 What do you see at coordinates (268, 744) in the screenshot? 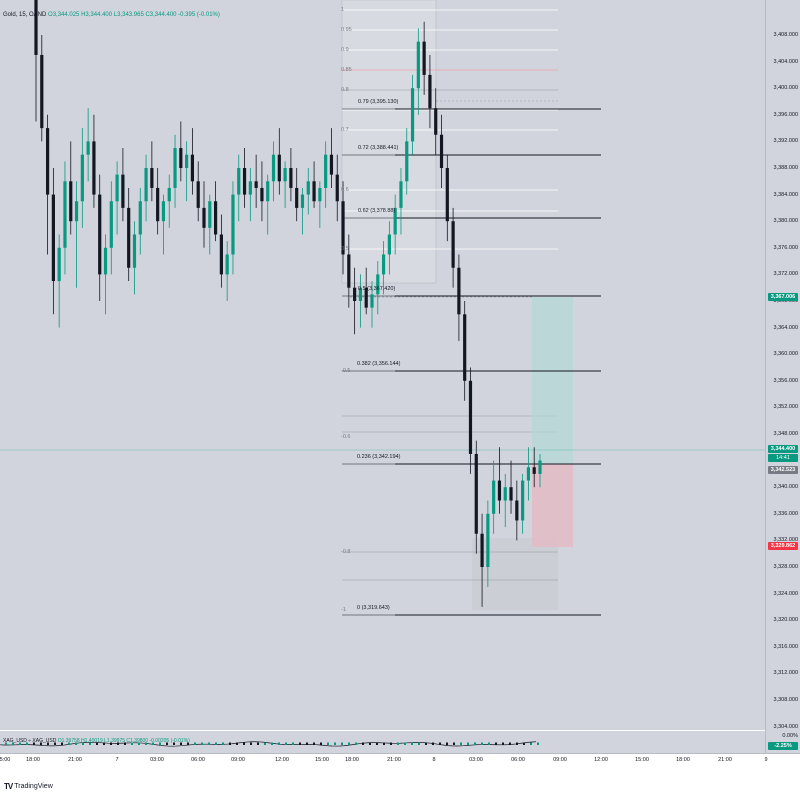
I see `indicator-line` at bounding box center [268, 744].